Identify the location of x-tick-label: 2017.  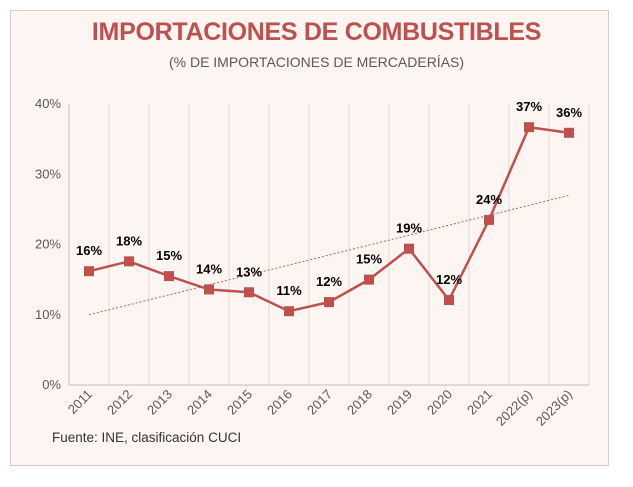
(319, 402).